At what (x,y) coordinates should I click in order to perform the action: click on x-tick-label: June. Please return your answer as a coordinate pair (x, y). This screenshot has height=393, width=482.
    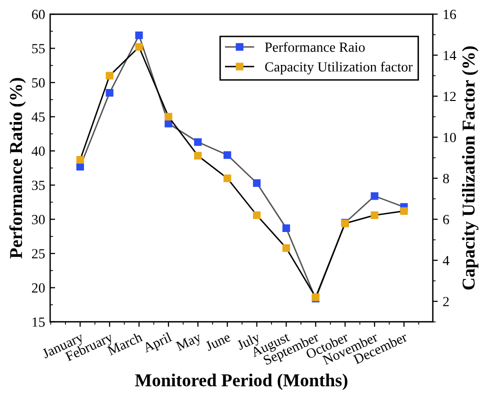
    Looking at the image, I should click on (218, 342).